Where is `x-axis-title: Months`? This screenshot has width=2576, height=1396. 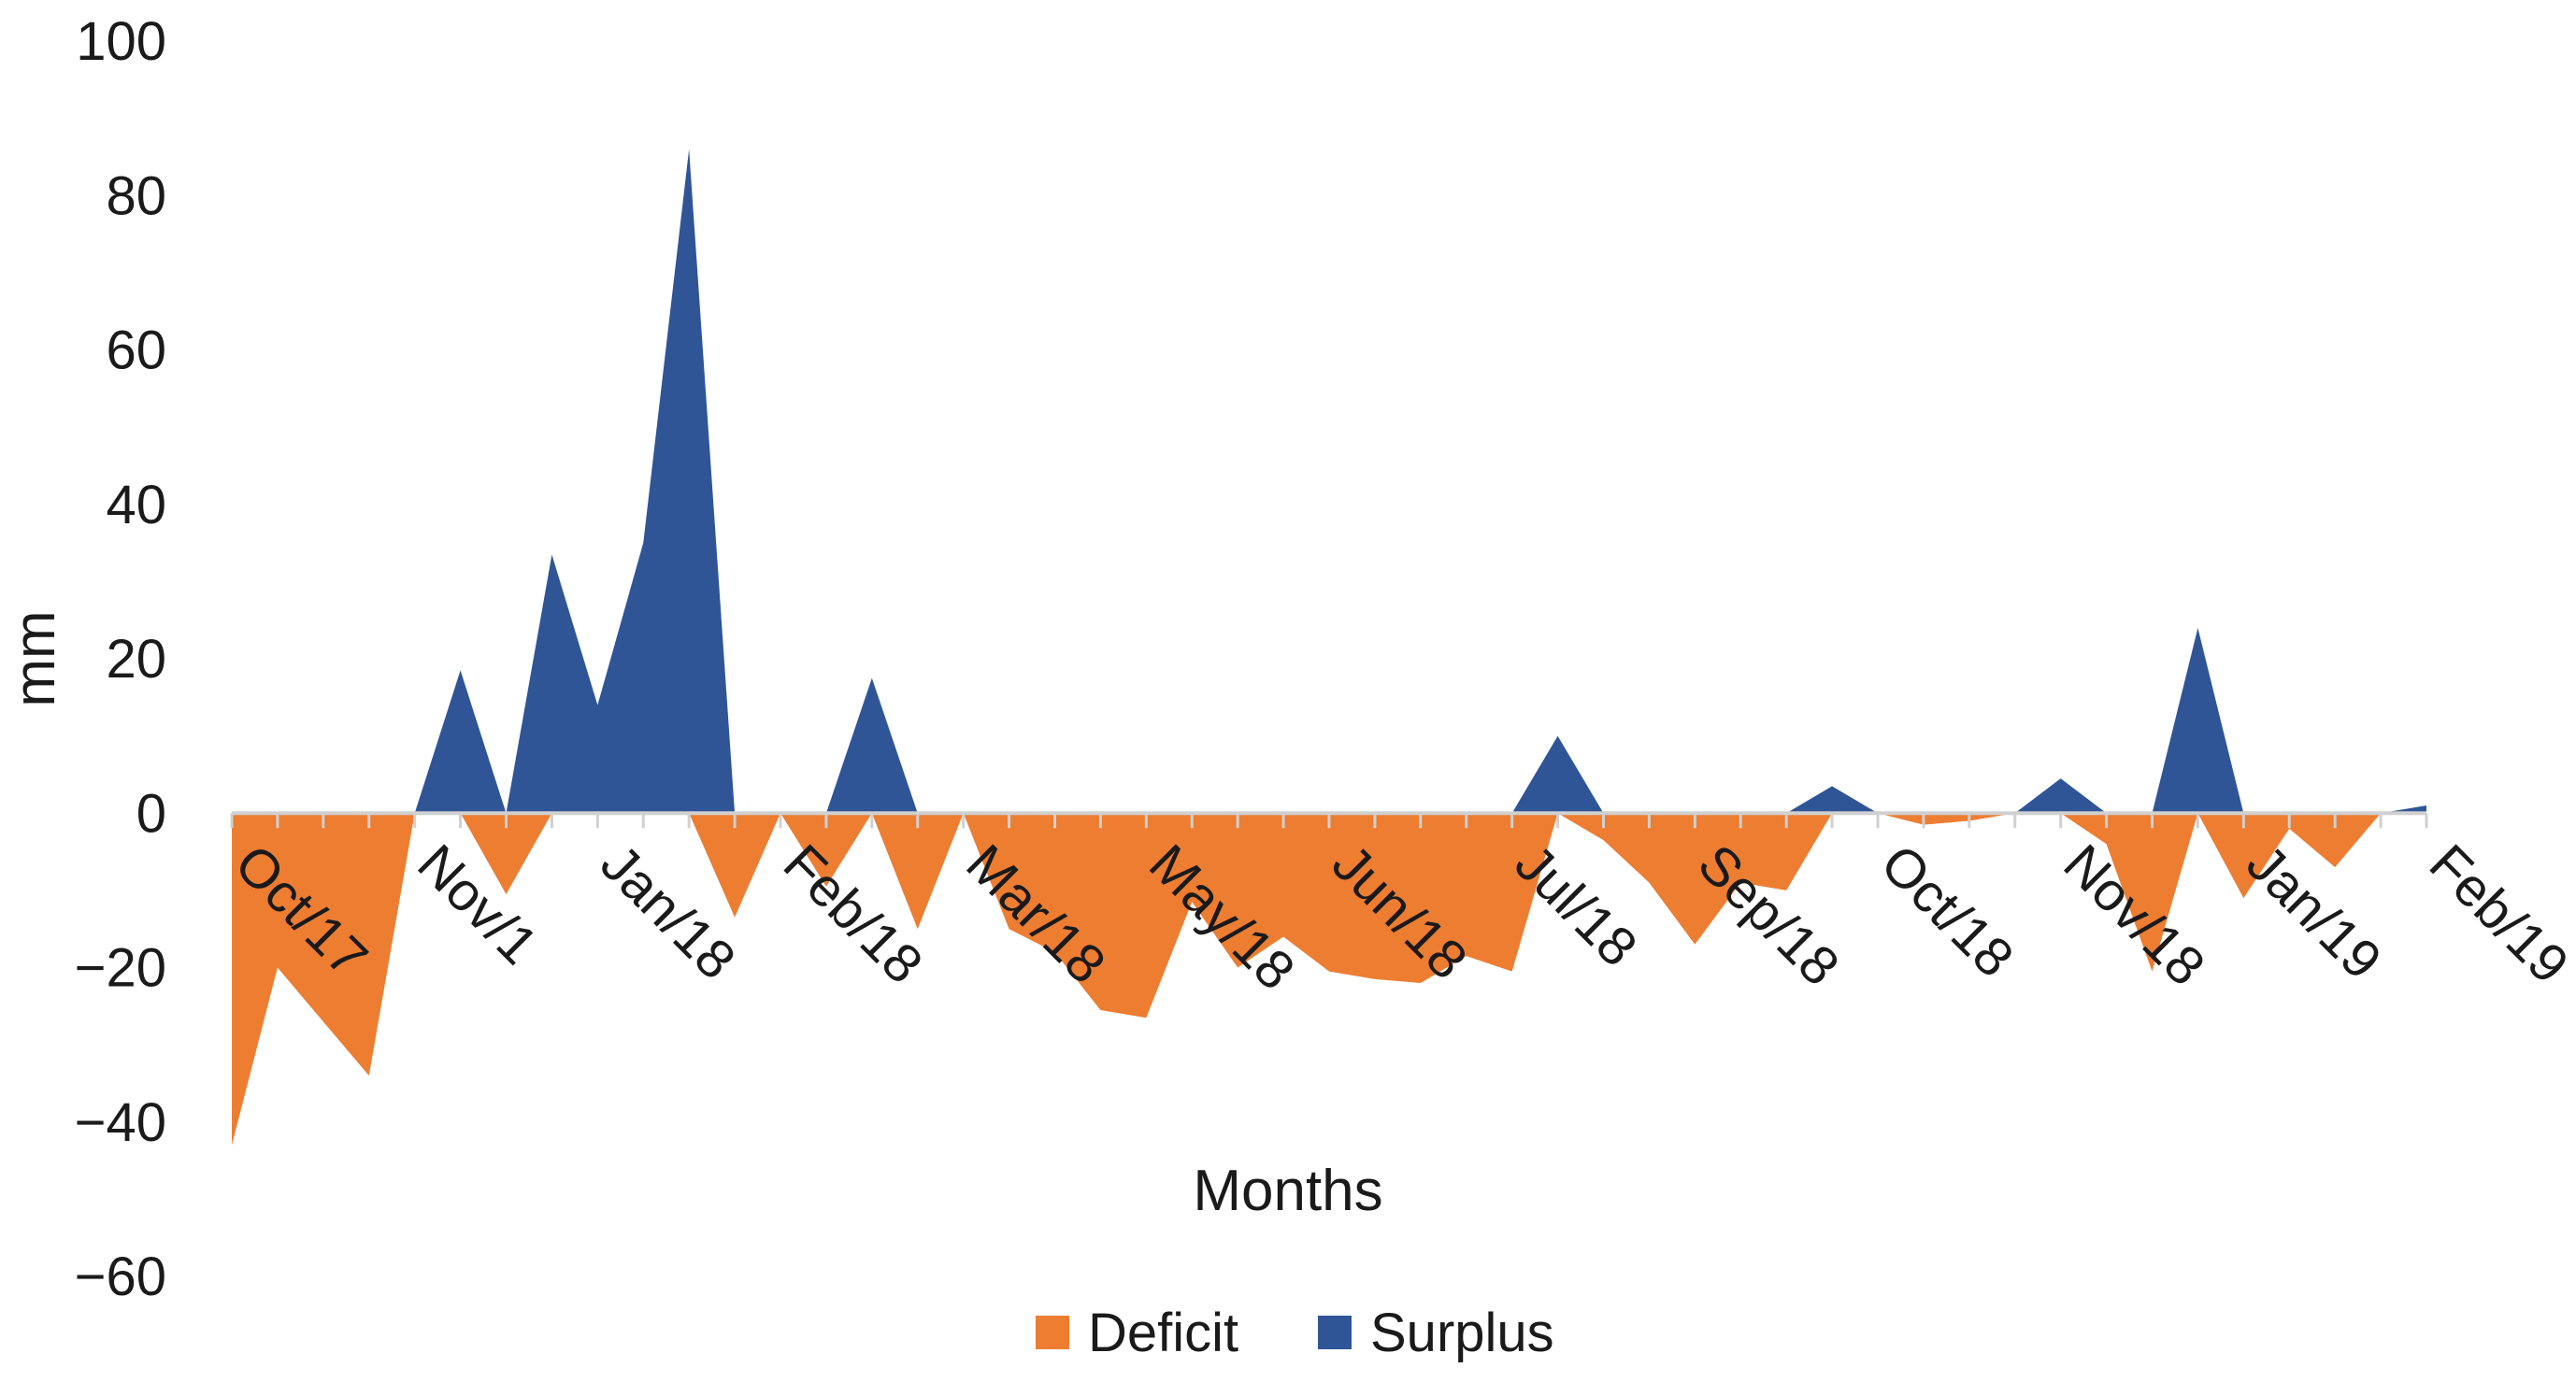
x-axis-title: Months is located at coordinates (1287, 1191).